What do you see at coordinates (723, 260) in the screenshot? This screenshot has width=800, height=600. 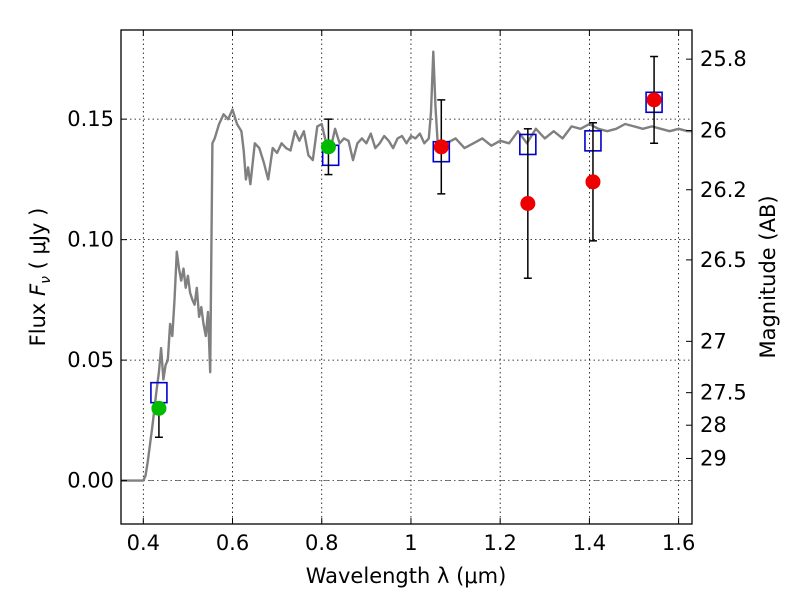 I see `y2-tick-label: 26.5` at bounding box center [723, 260].